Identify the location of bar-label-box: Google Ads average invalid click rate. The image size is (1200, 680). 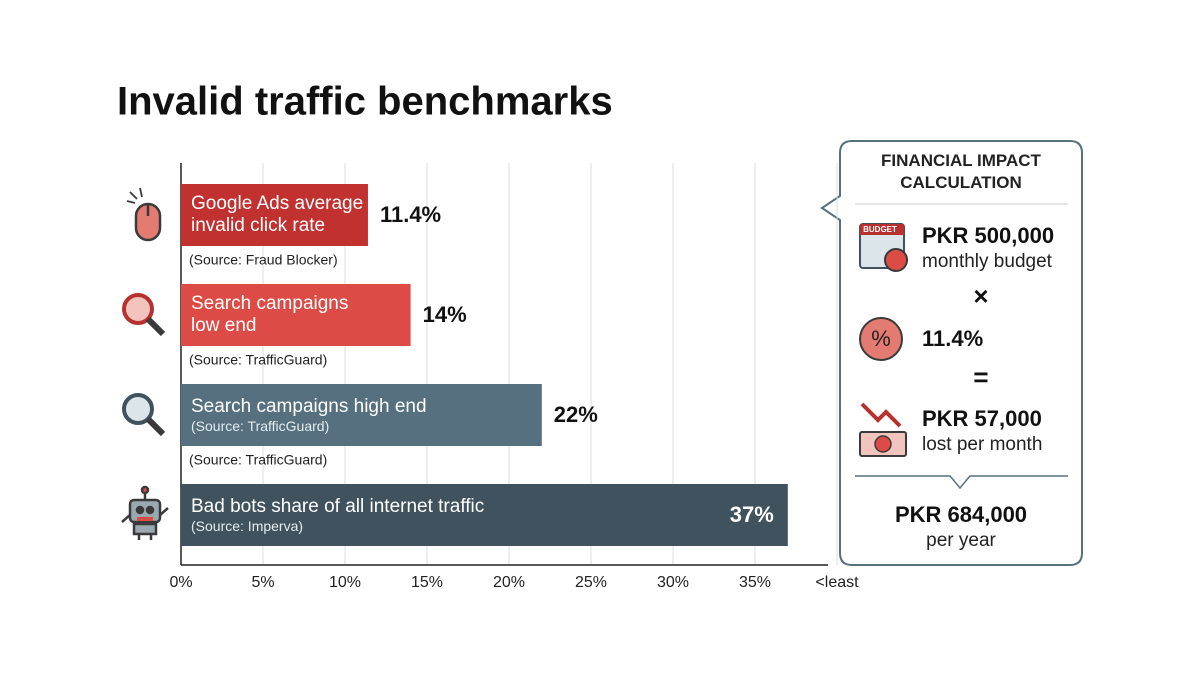
(491, 215).